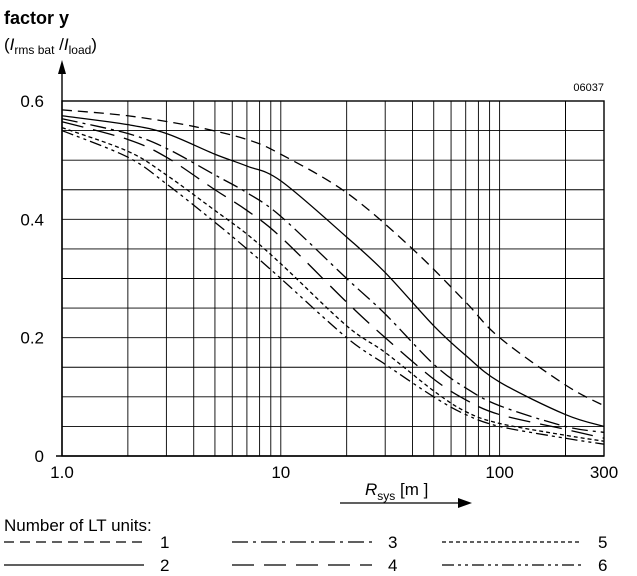  Describe the element at coordinates (94, 44) in the screenshot. I see `y-axis-label-close: )` at that location.